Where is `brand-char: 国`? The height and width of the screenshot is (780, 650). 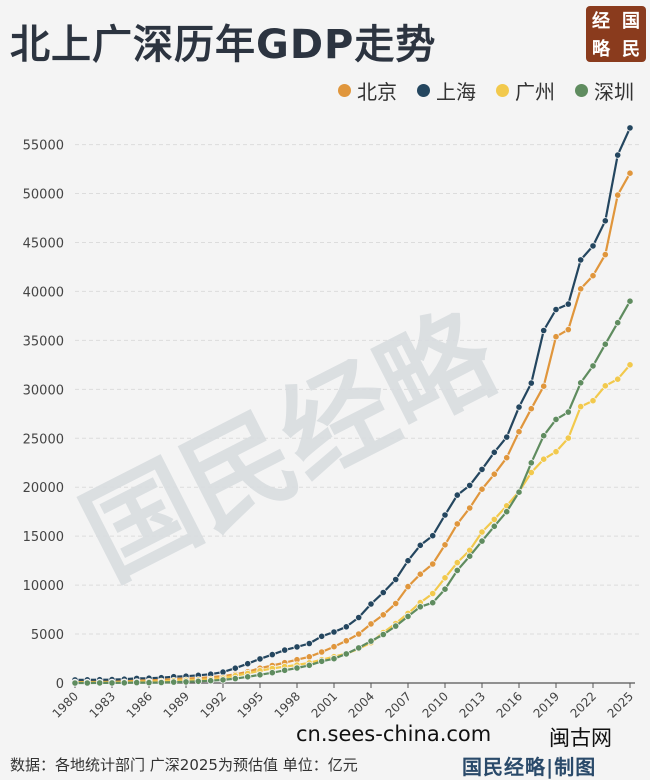
brand-char: 国 is located at coordinates (631, 21).